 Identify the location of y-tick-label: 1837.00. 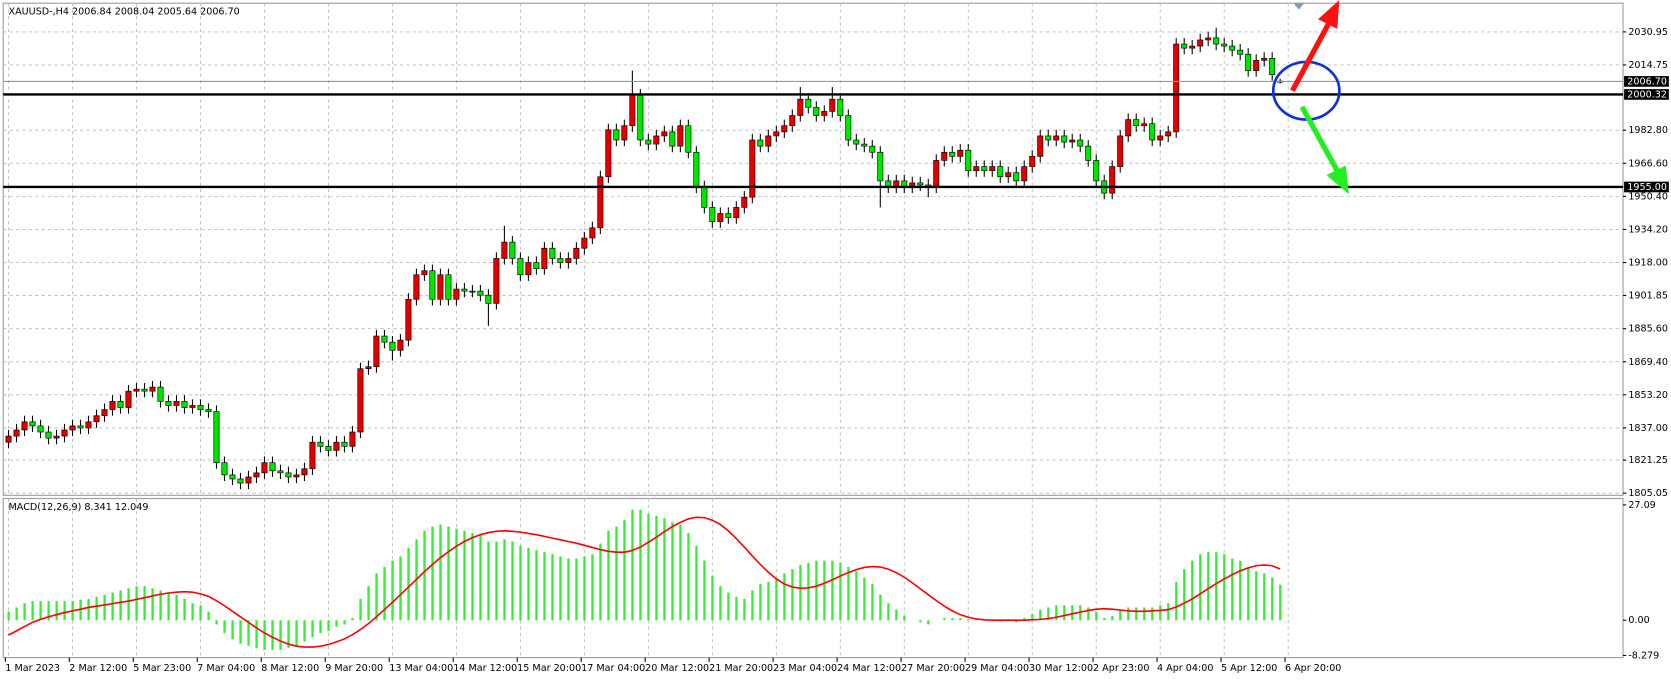
(1648, 428).